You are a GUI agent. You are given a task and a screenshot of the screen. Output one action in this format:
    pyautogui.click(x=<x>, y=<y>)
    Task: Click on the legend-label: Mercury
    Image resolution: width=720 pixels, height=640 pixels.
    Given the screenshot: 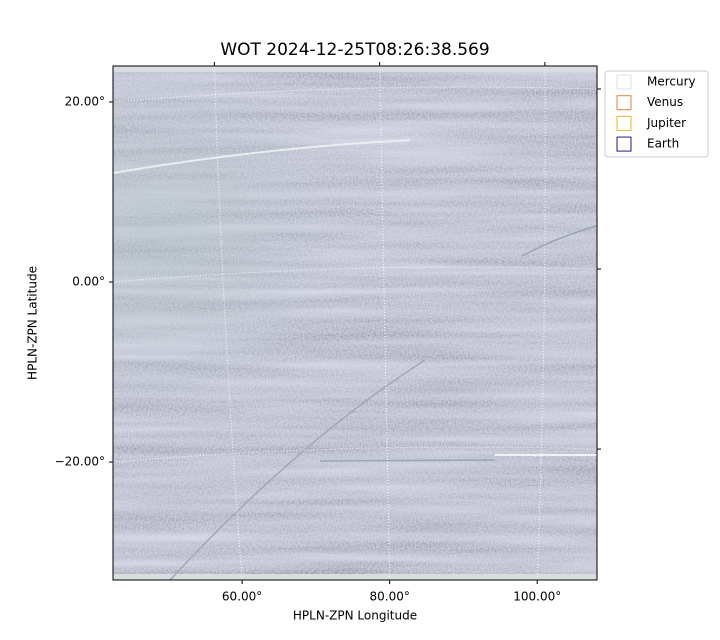 What is the action you would take?
    pyautogui.click(x=671, y=82)
    